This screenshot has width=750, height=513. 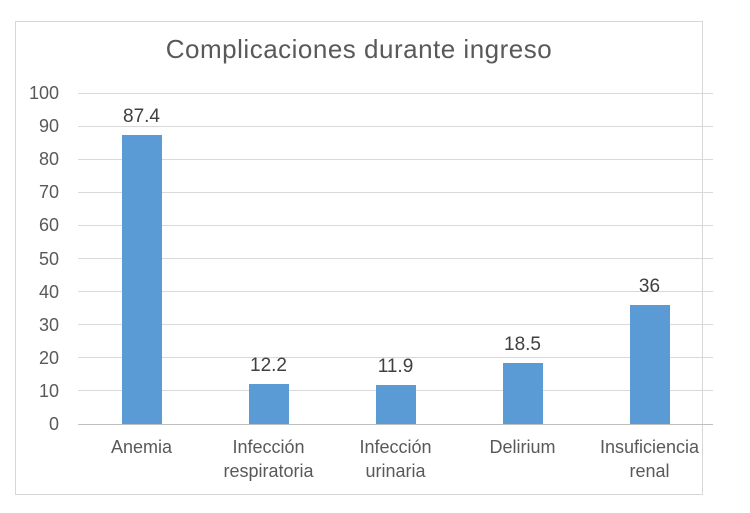 What do you see at coordinates (395, 404) in the screenshot?
I see `bar-infecci-n-urinaria` at bounding box center [395, 404].